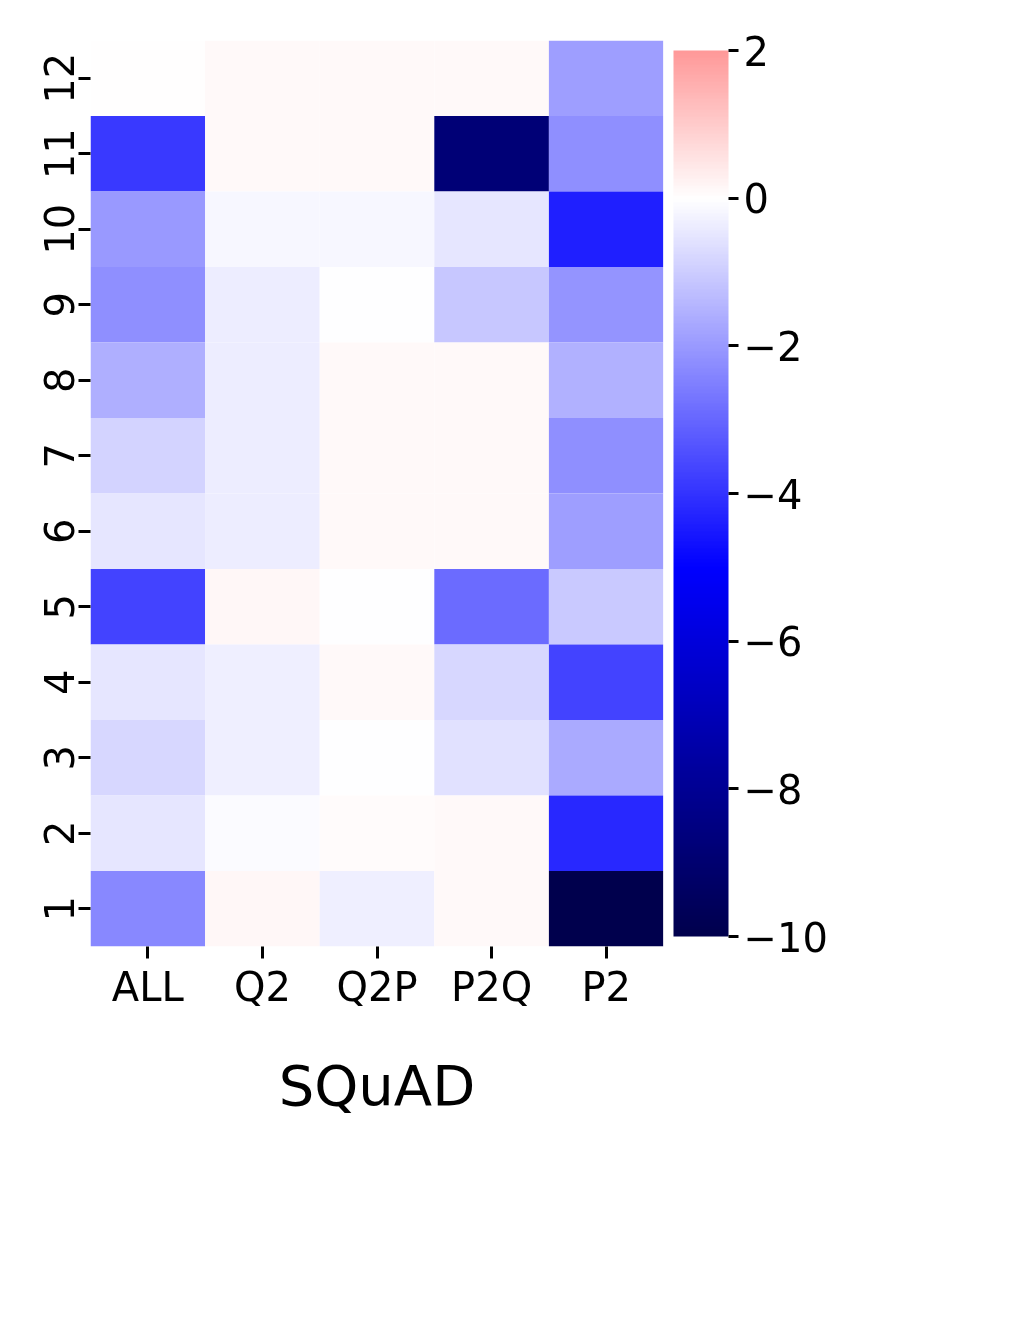 This screenshot has width=1015, height=1332. Describe the element at coordinates (262, 986) in the screenshot. I see `x-tick-label: Q2` at that location.